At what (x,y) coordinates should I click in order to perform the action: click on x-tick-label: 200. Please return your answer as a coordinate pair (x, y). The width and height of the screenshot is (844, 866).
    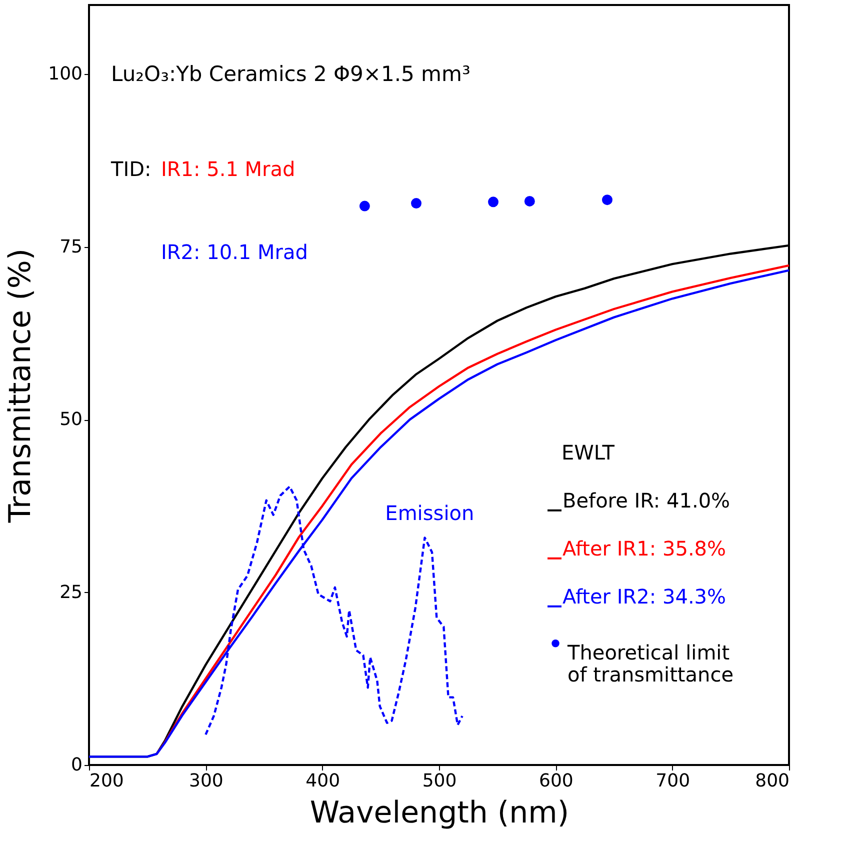
    Looking at the image, I should click on (107, 781).